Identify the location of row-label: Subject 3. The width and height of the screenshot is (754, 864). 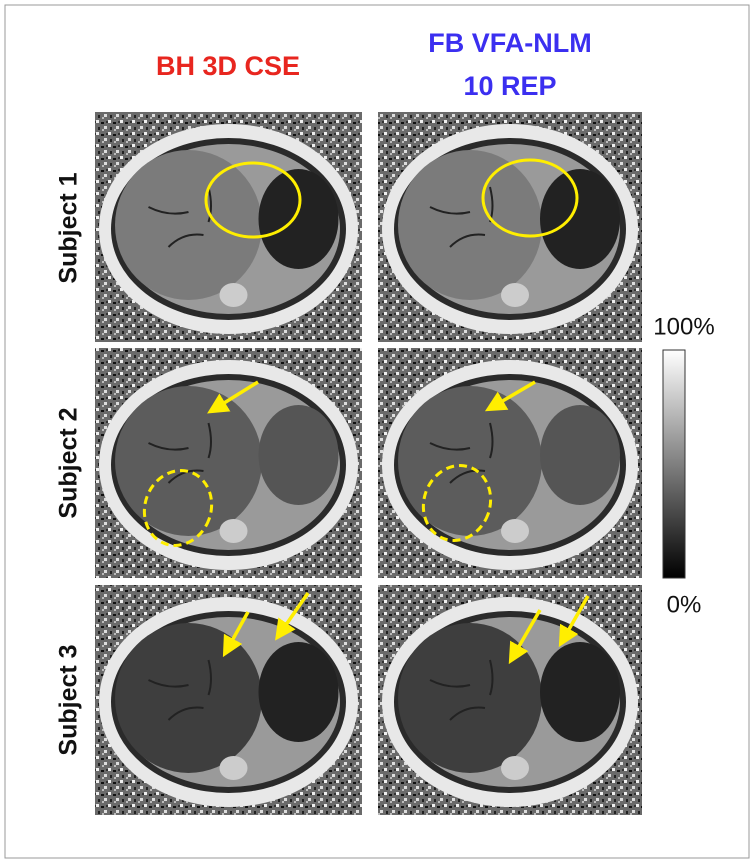
(69, 699).